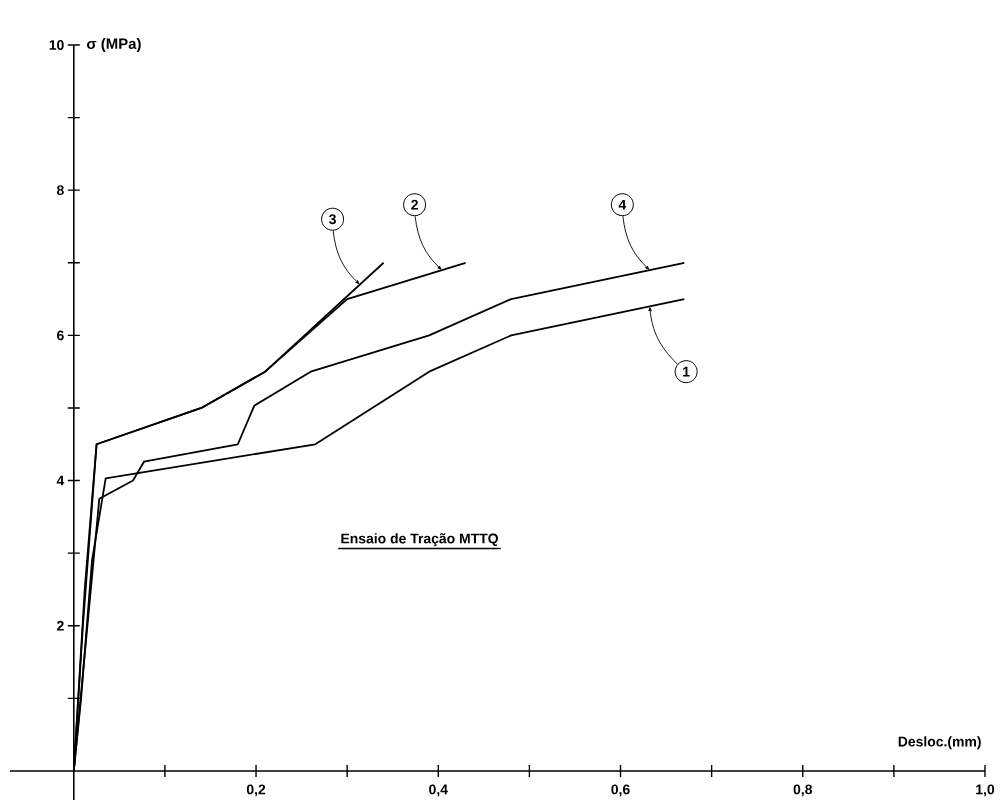 The image size is (1005, 806). Describe the element at coordinates (60, 335) in the screenshot. I see `y-tick-label: 6` at that location.